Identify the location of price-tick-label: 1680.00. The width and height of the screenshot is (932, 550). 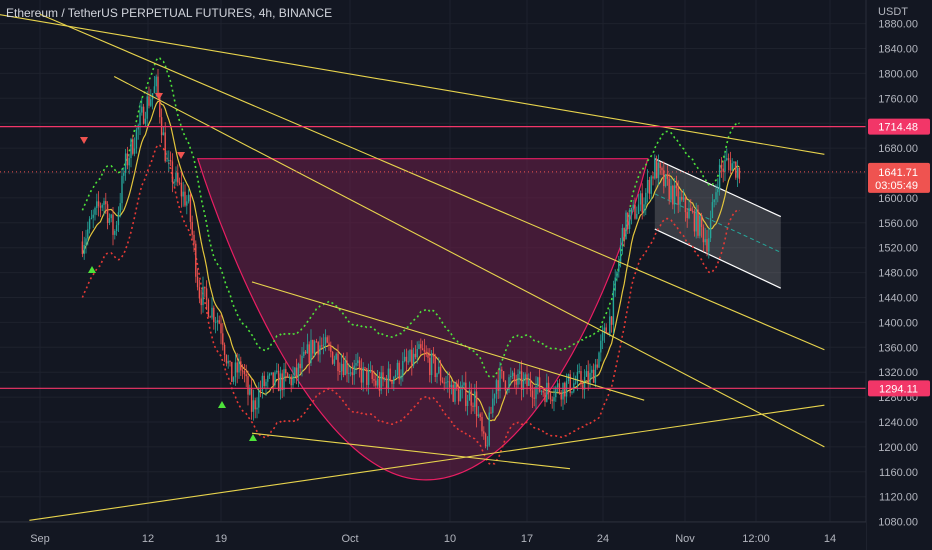
(898, 149).